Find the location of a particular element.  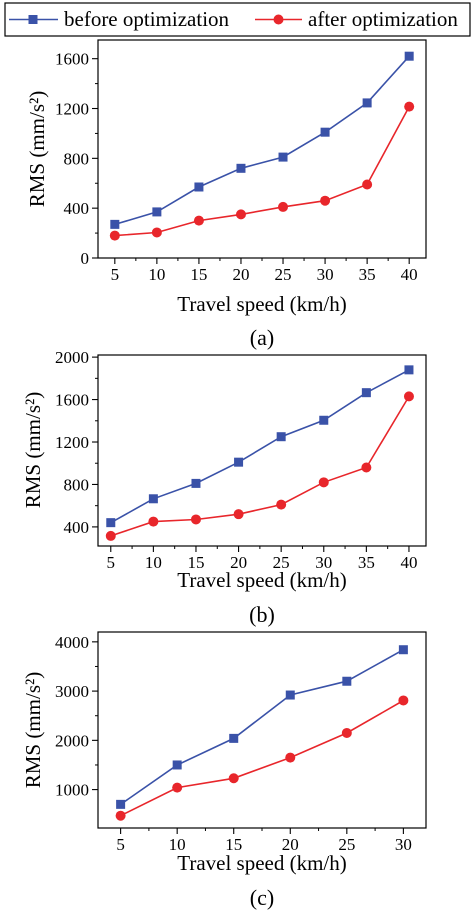

legend-label-after: after optimization is located at coordinates (383, 19).